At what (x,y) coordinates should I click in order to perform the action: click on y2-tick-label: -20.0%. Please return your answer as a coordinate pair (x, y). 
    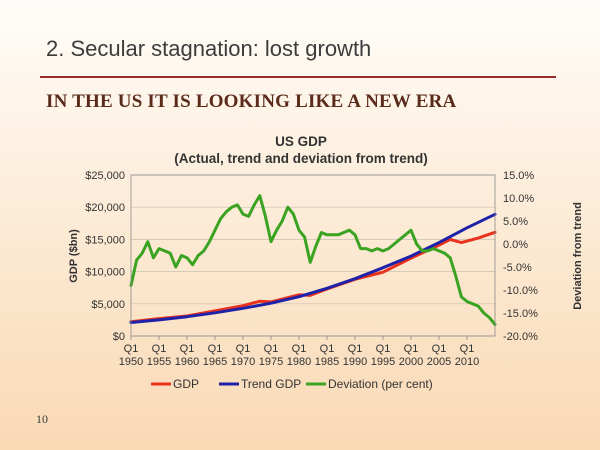
    Looking at the image, I should click on (520, 337).